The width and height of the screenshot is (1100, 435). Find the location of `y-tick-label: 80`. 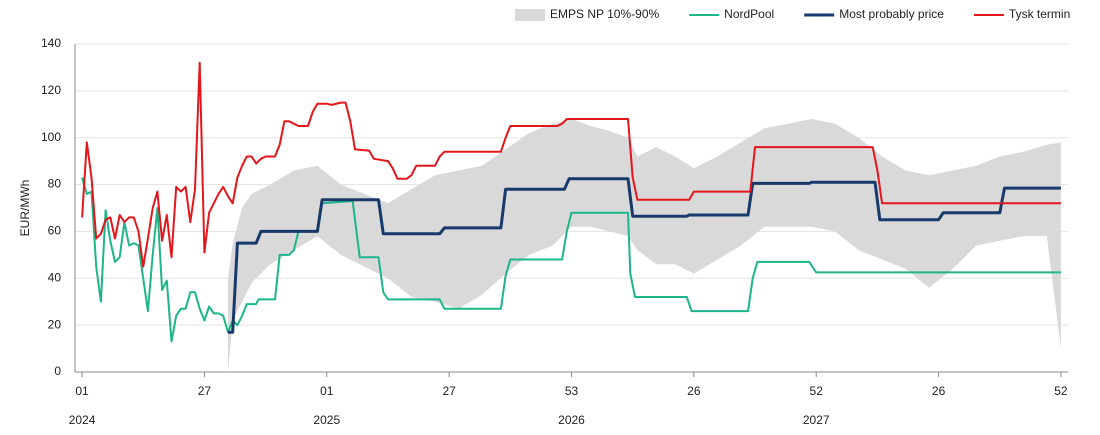

y-tick-label: 80 is located at coordinates (55, 184).